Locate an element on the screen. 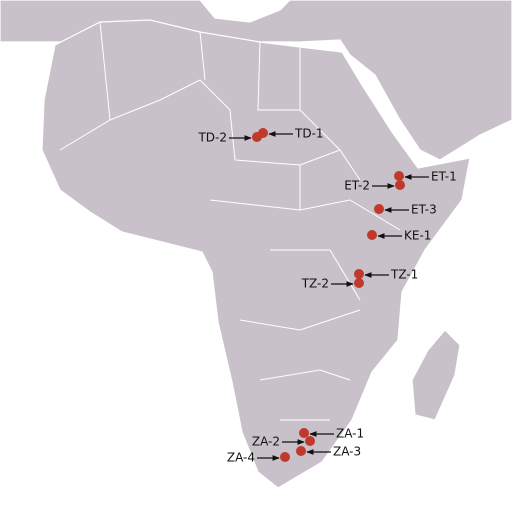 Image resolution: width=512 pixels, height=512 pixels. site-label: ZA-2 is located at coordinates (266, 442).